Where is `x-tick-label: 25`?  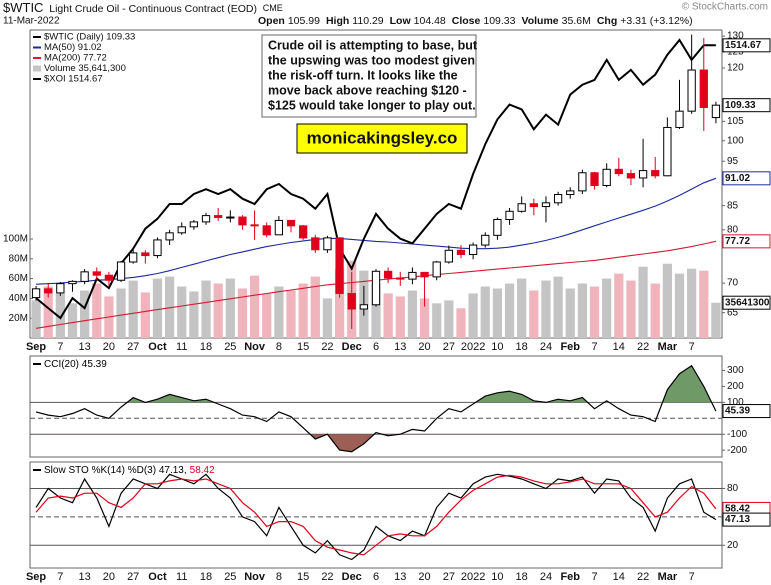 x-tick-label: 25 is located at coordinates (230, 347).